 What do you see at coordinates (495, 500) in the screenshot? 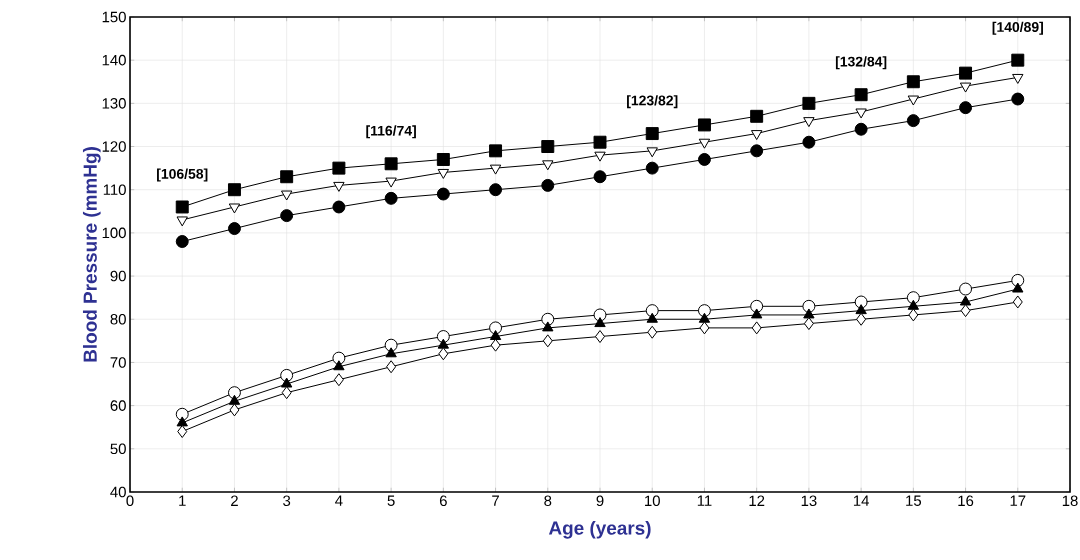
I see `x-tick-label: 7` at bounding box center [495, 500].